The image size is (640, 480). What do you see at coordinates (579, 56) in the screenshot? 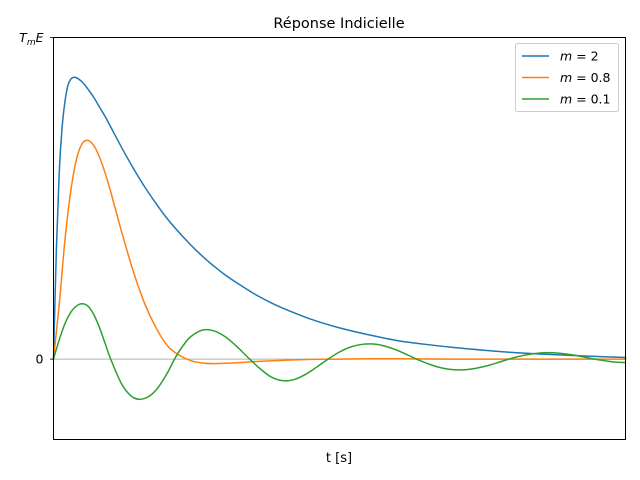
I see `legend-label-0: m = 2` at bounding box center [579, 56].